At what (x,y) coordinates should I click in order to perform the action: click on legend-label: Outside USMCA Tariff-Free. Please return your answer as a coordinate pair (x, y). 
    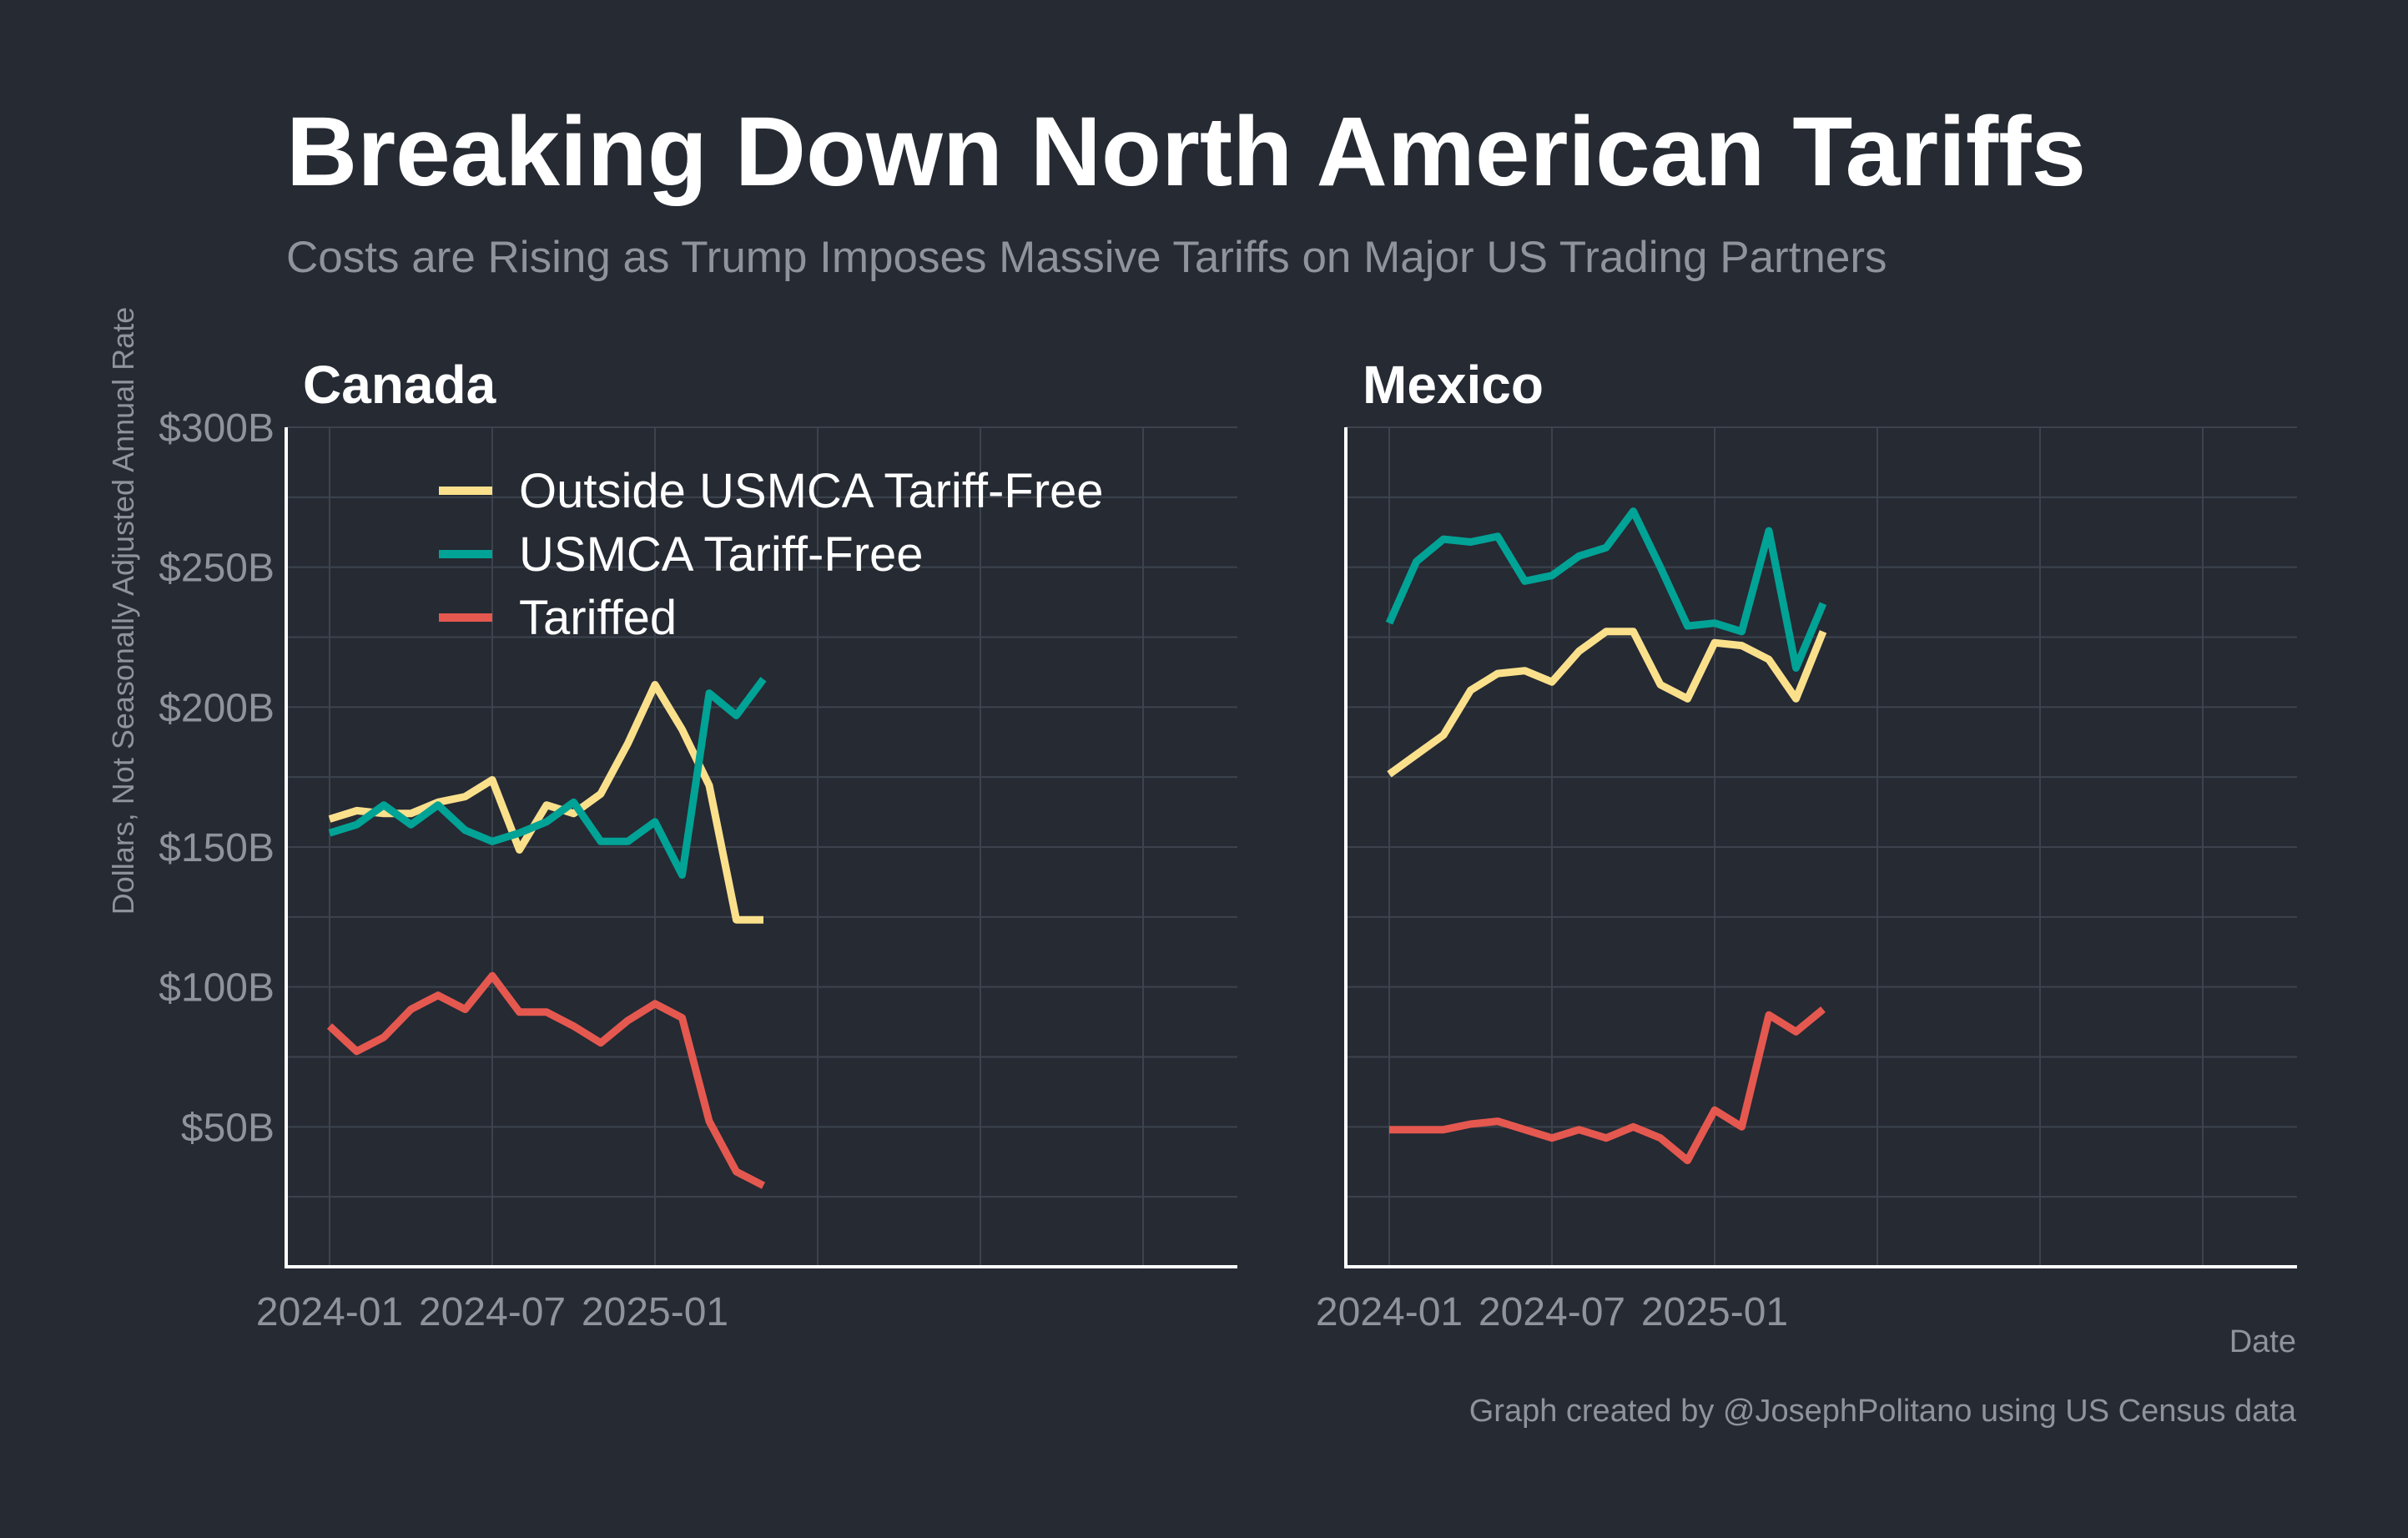
    Looking at the image, I should click on (811, 491).